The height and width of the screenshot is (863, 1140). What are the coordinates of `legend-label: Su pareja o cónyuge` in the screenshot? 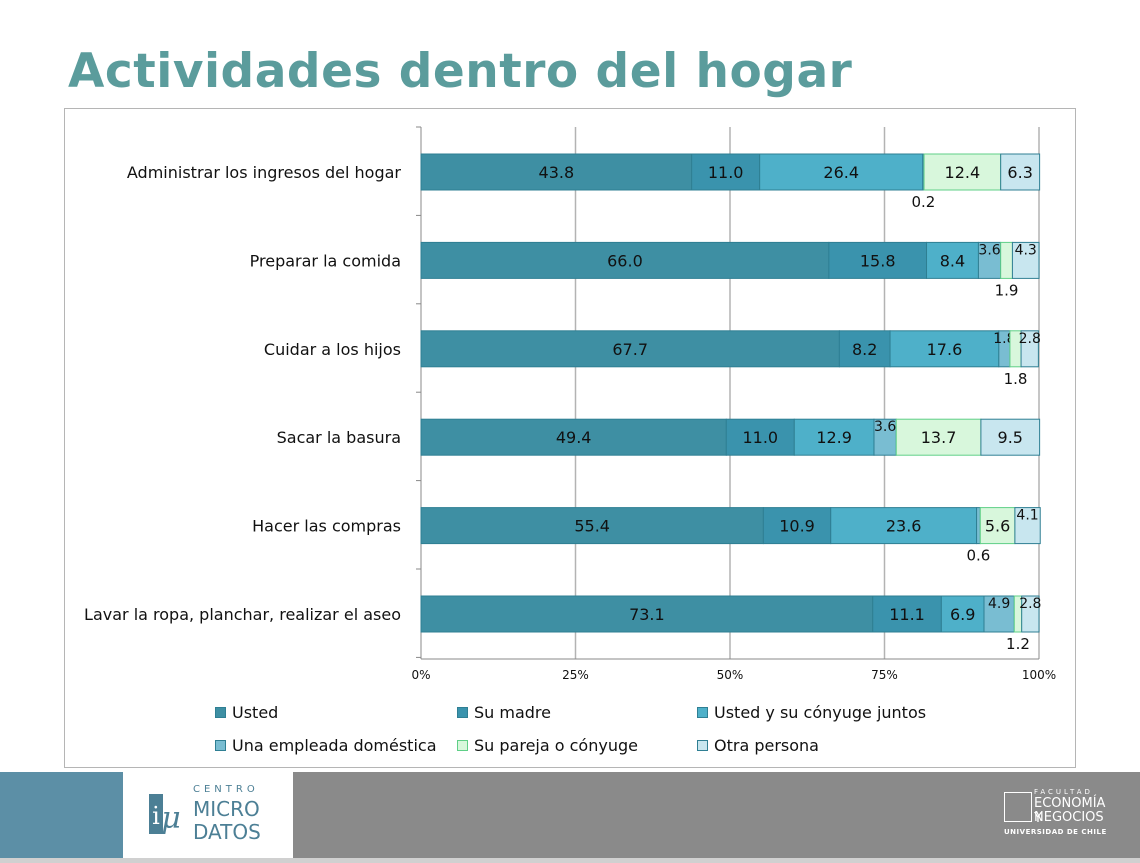 It's located at (556, 745).